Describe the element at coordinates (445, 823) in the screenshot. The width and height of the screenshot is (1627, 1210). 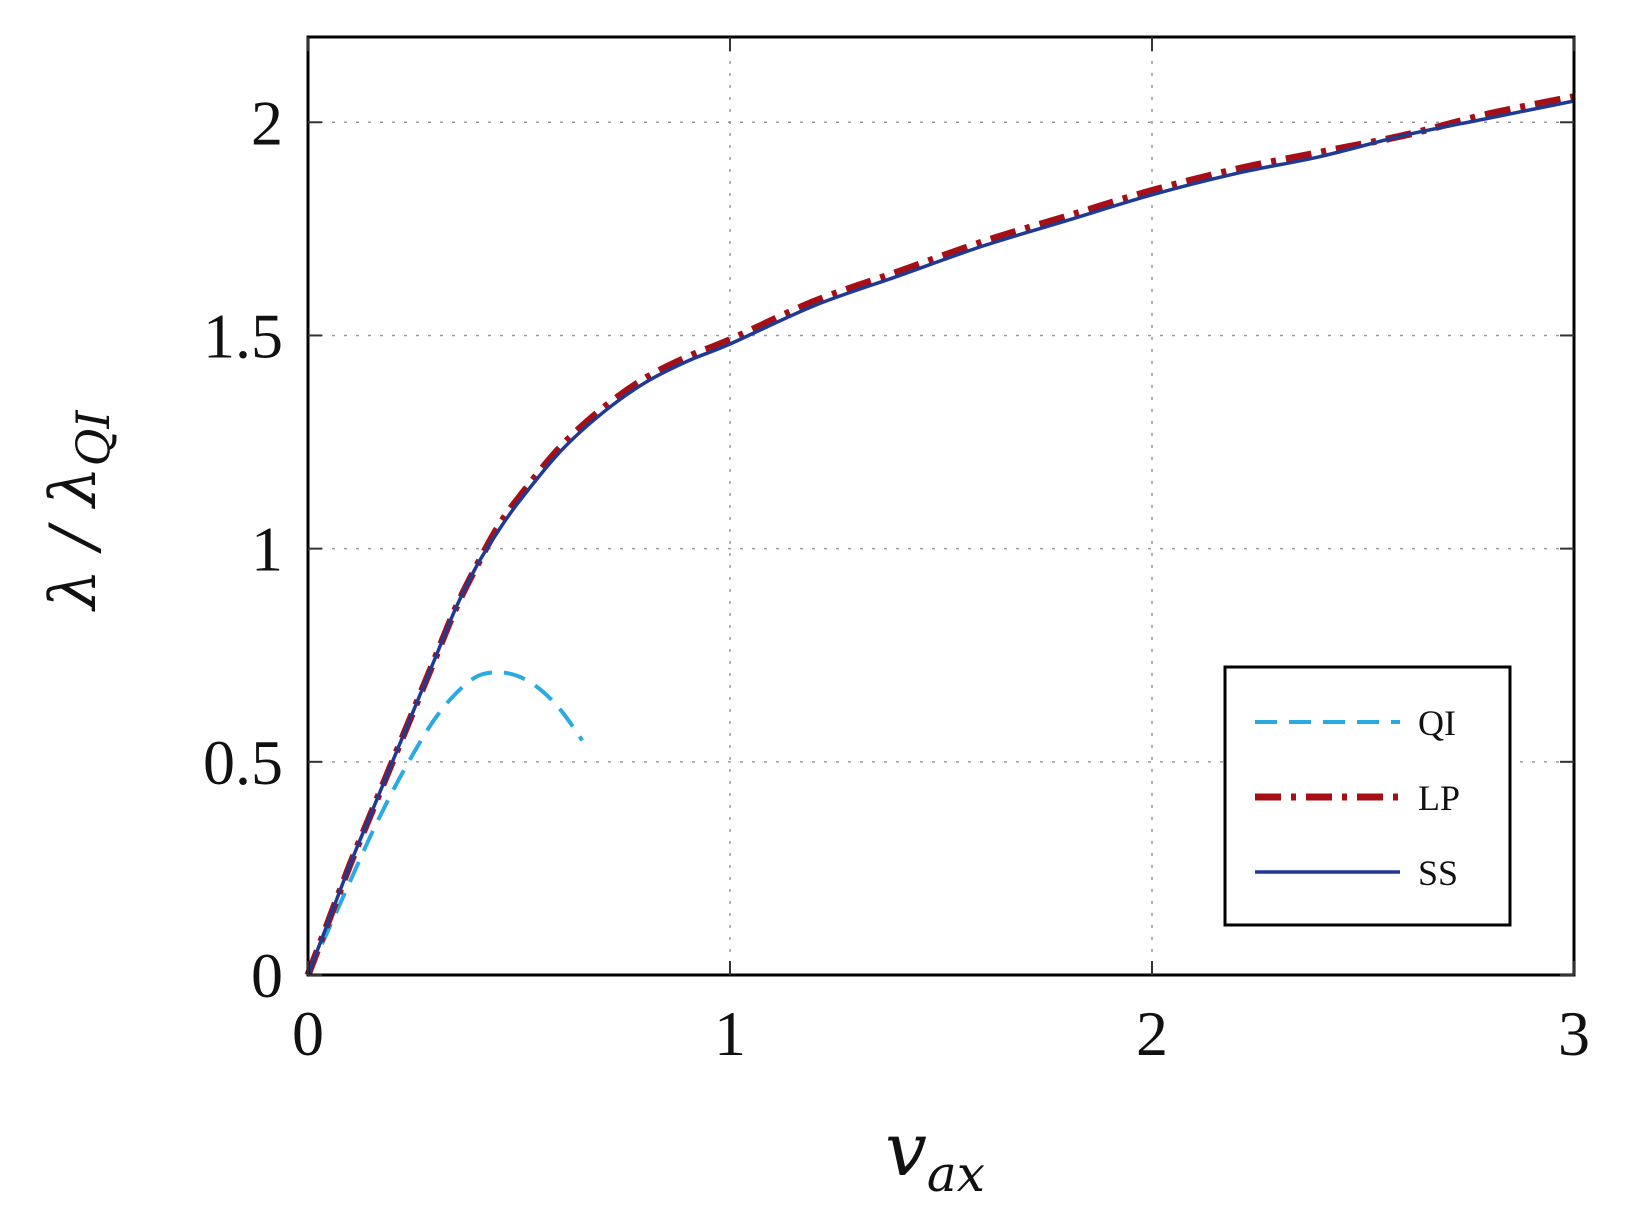
I see `series-line-qi` at that location.